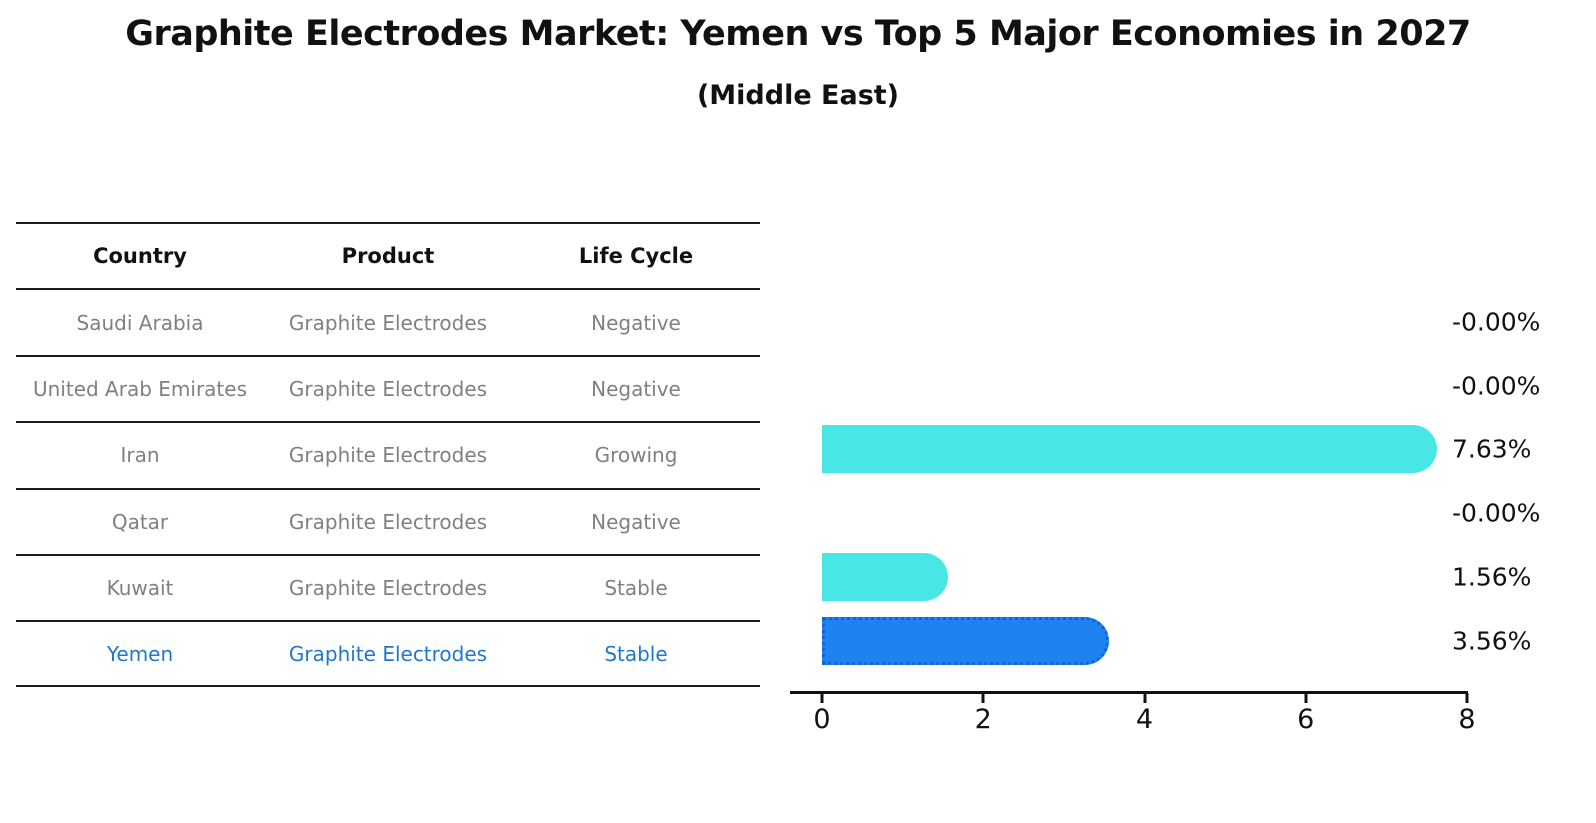 This screenshot has width=1596, height=823. I want to click on table-row-yemen: Yemen Graphite Electrodes Stable, so click(388, 653).